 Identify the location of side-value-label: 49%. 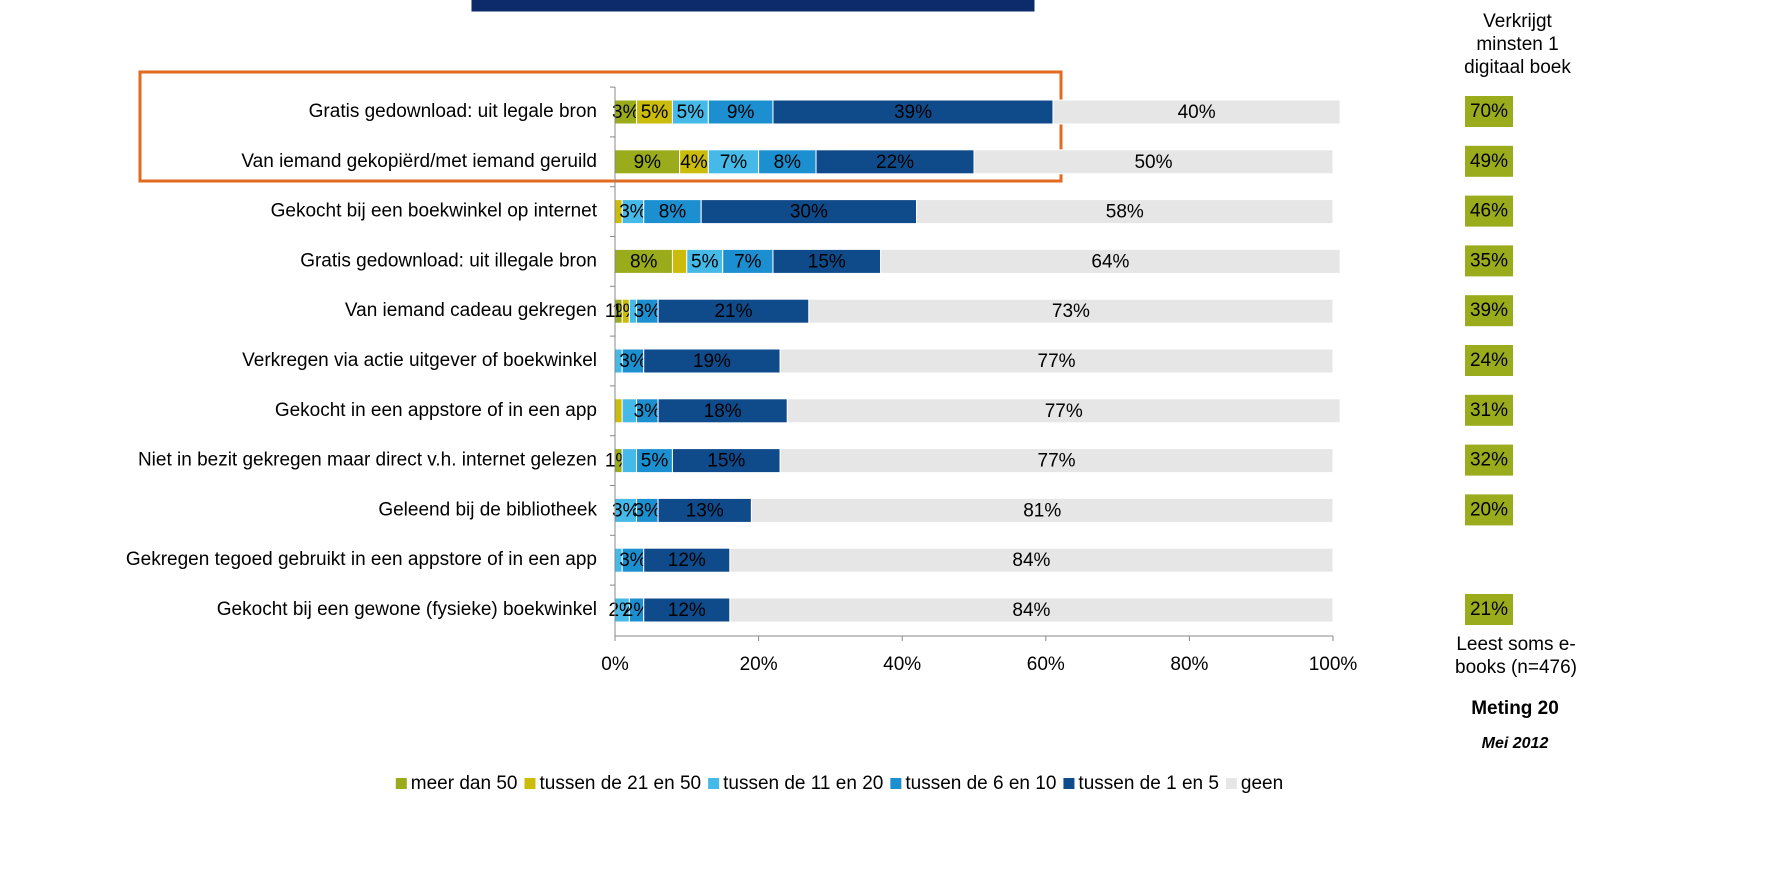
(1489, 161).